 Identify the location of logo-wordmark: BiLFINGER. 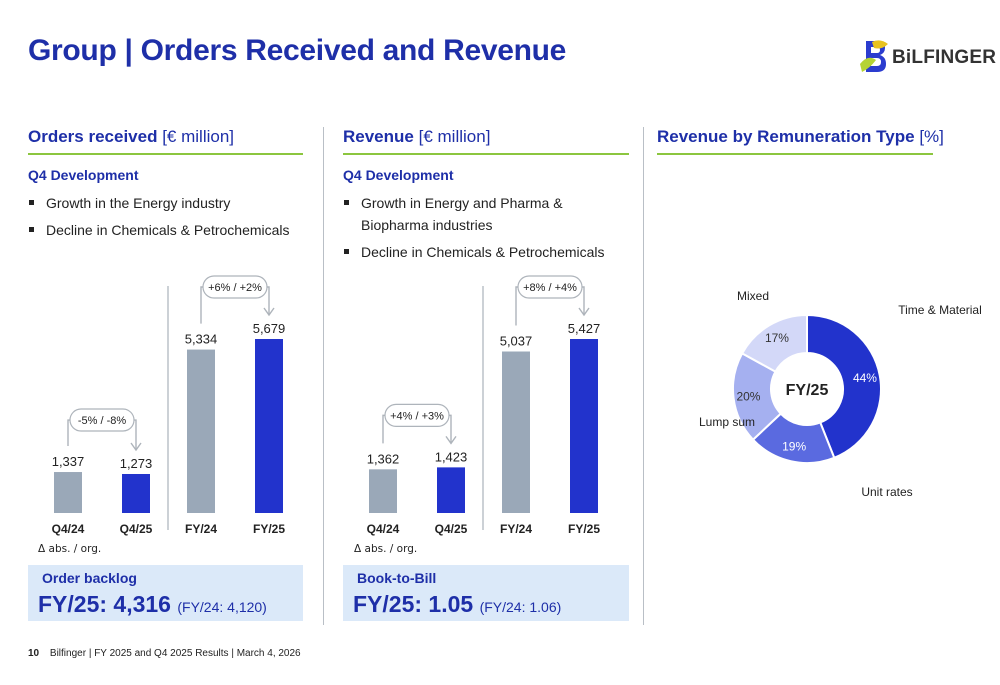
(944, 57).